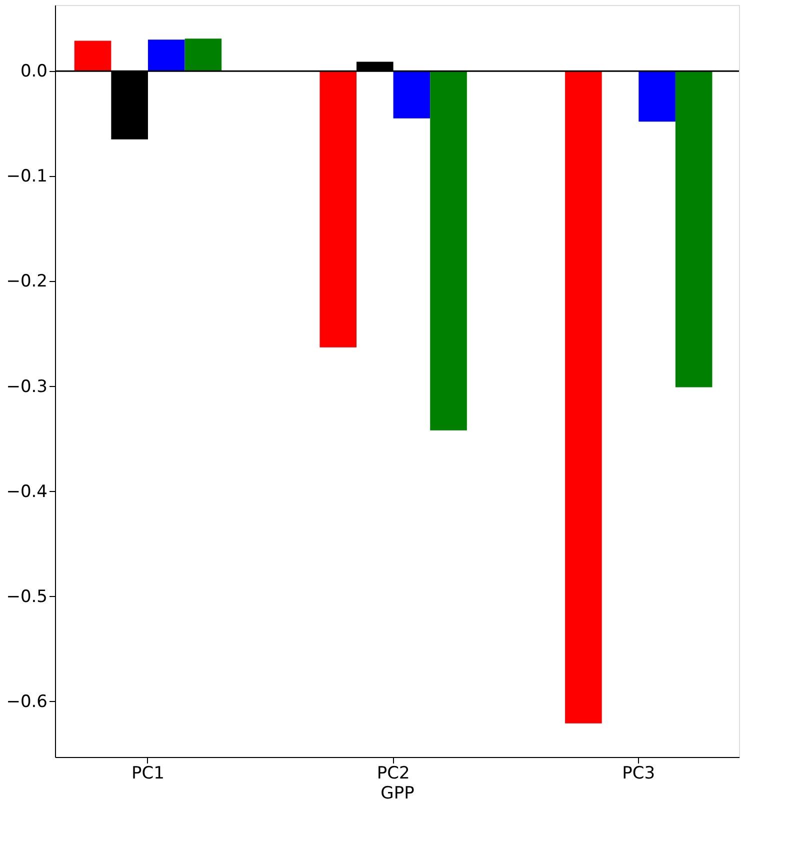 Image resolution: width=786 pixels, height=842 pixels. What do you see at coordinates (639, 774) in the screenshot?
I see `x-tick-label: PC3` at bounding box center [639, 774].